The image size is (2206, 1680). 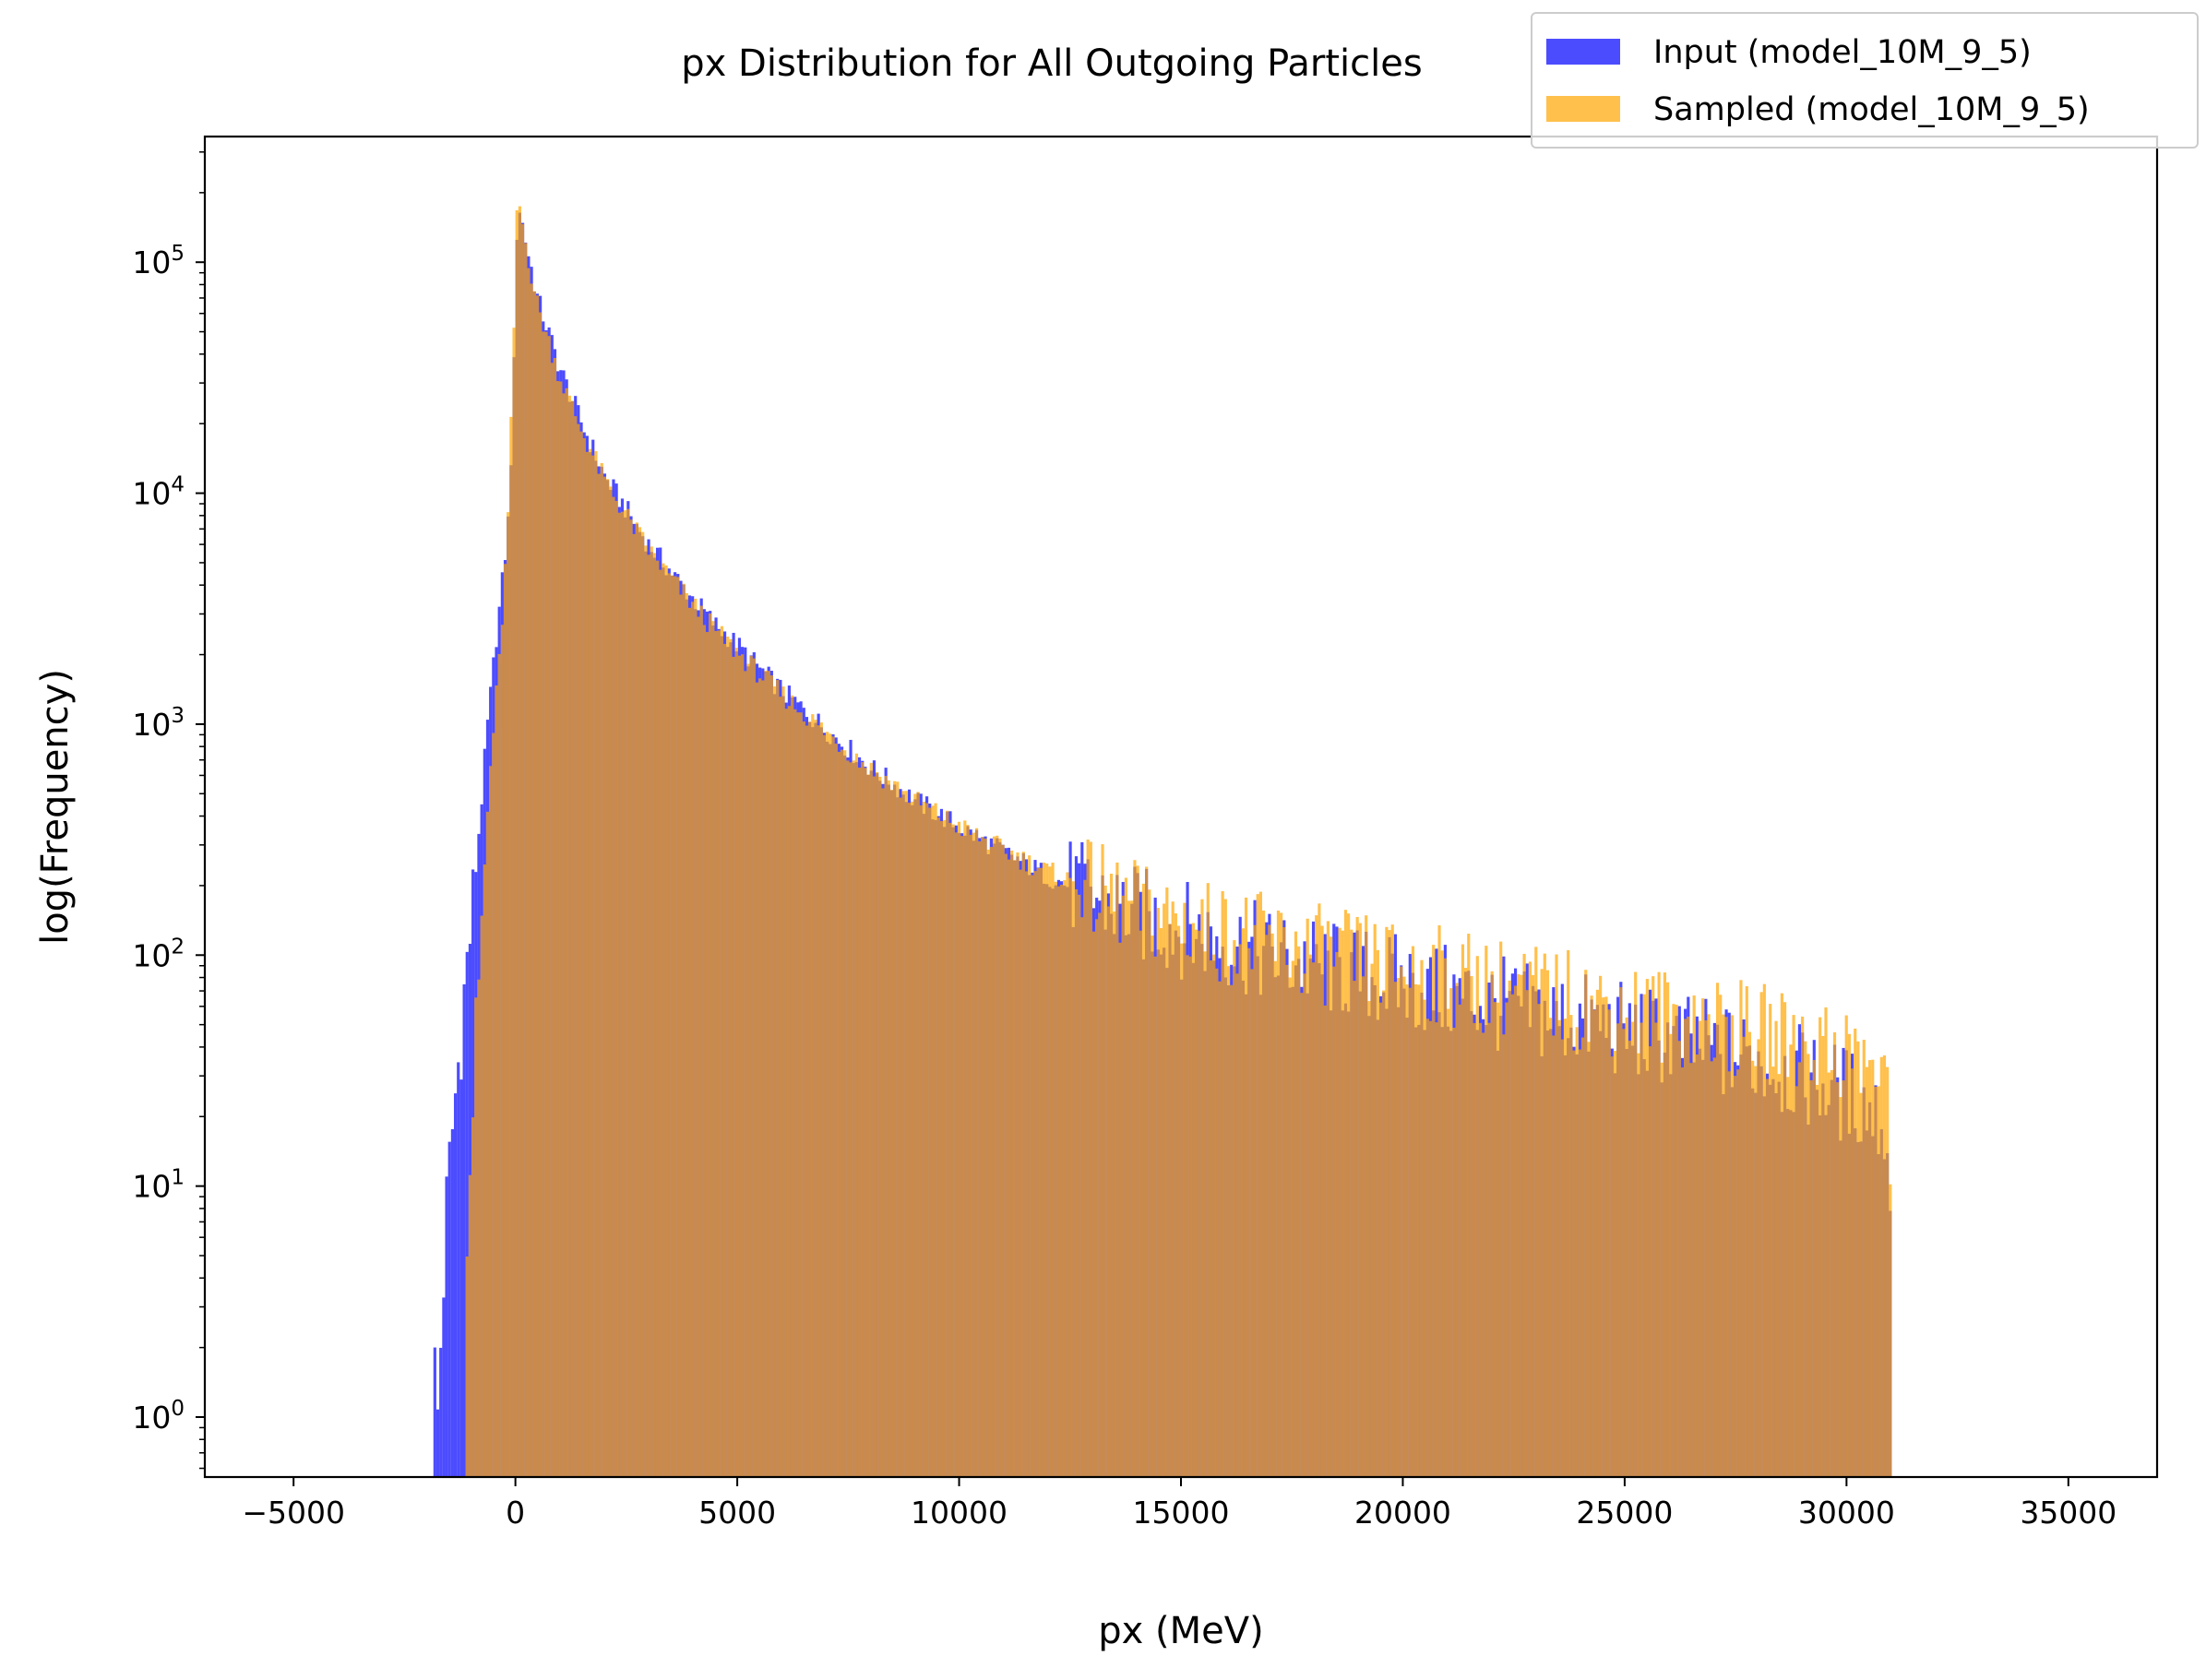 What do you see at coordinates (1179, 1504) in the screenshot?
I see `x-axis-ticks: −5000 0 5000 10000 15000 20000 25000 30000 35000` at bounding box center [1179, 1504].